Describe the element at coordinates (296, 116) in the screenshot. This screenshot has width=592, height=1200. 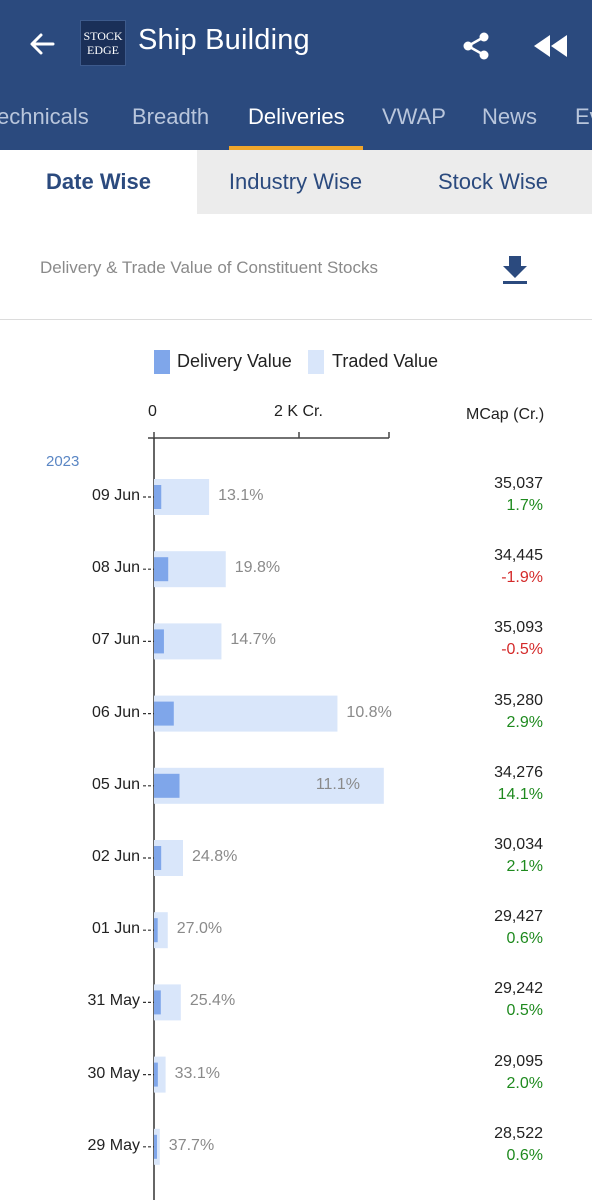
I see `tab-deliveries: Deliveries` at that location.